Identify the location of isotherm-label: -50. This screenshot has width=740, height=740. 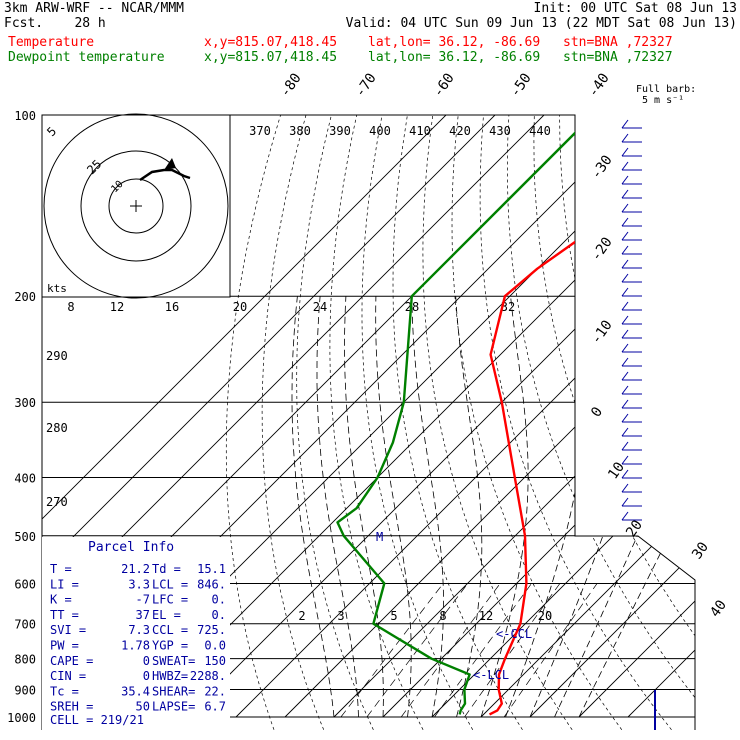
(521, 85).